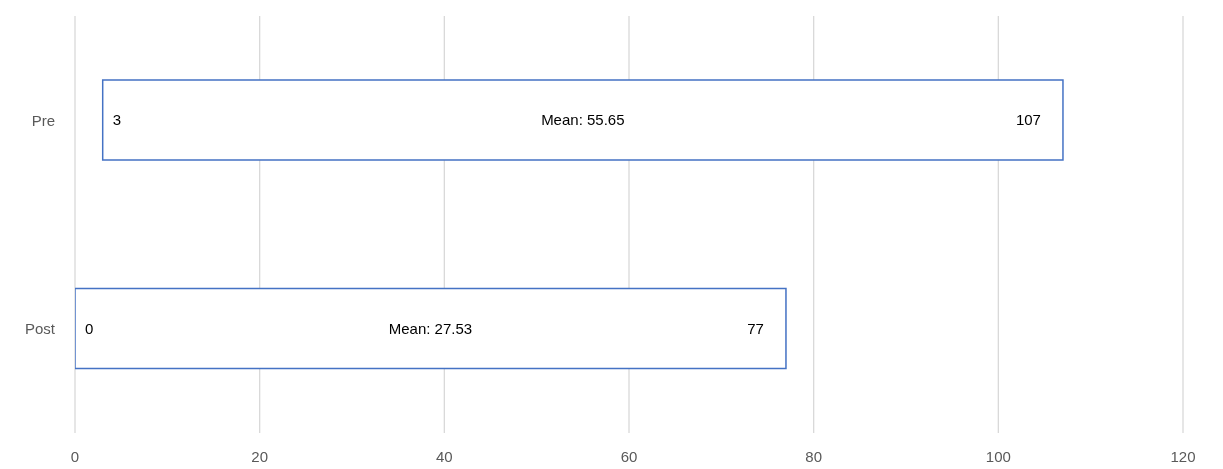 The width and height of the screenshot is (1223, 469). I want to click on annotation: 0, so click(89, 328).